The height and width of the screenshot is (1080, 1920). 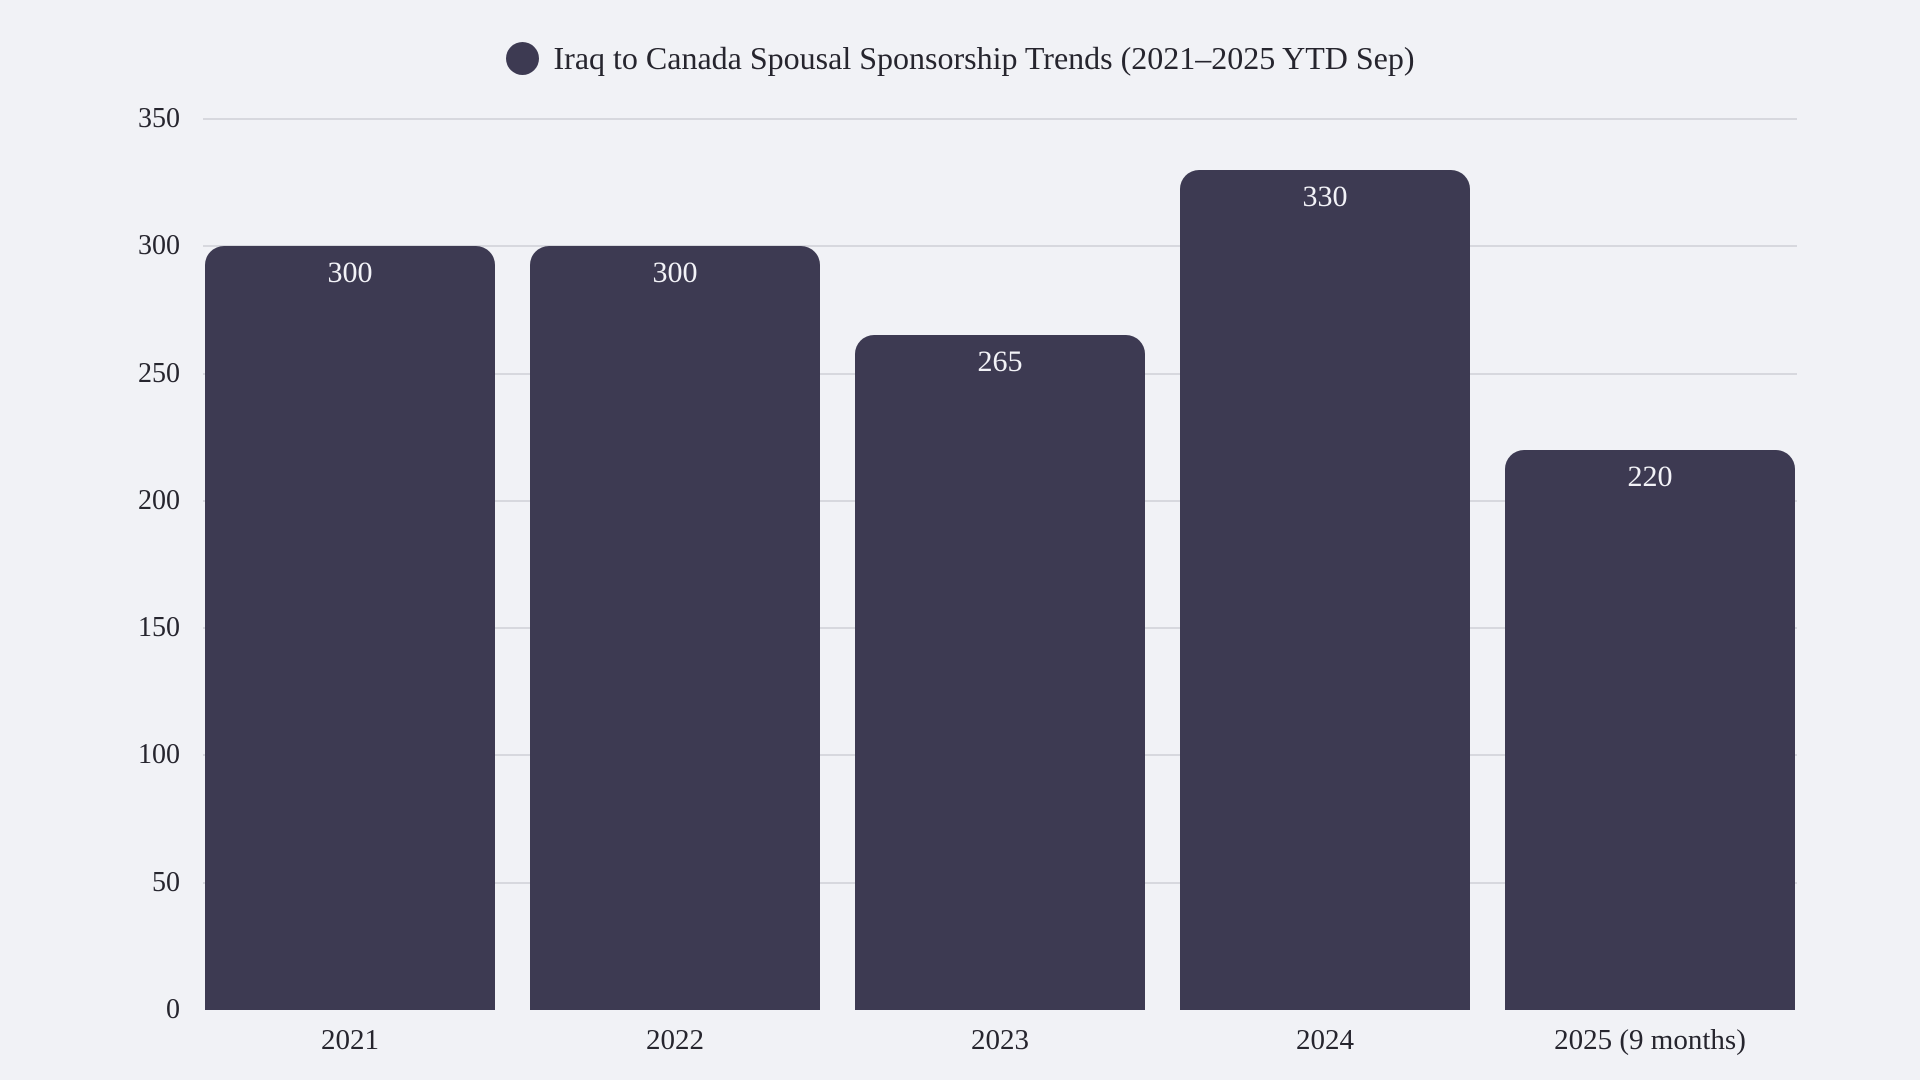 What do you see at coordinates (166, 882) in the screenshot?
I see `y-tick-label-50: 50` at bounding box center [166, 882].